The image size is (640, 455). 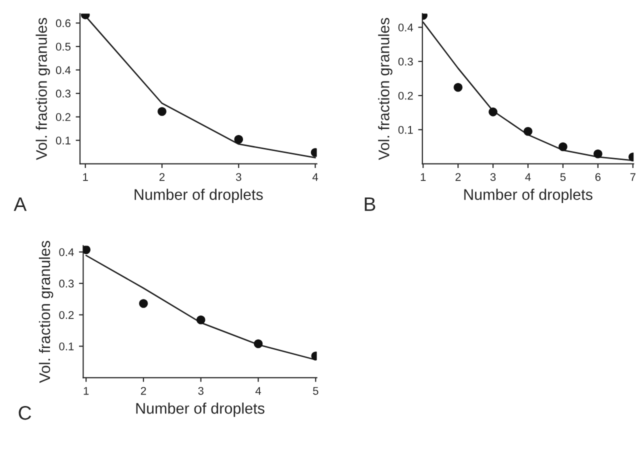 I want to click on x-tick-label: 6, so click(x=598, y=177).